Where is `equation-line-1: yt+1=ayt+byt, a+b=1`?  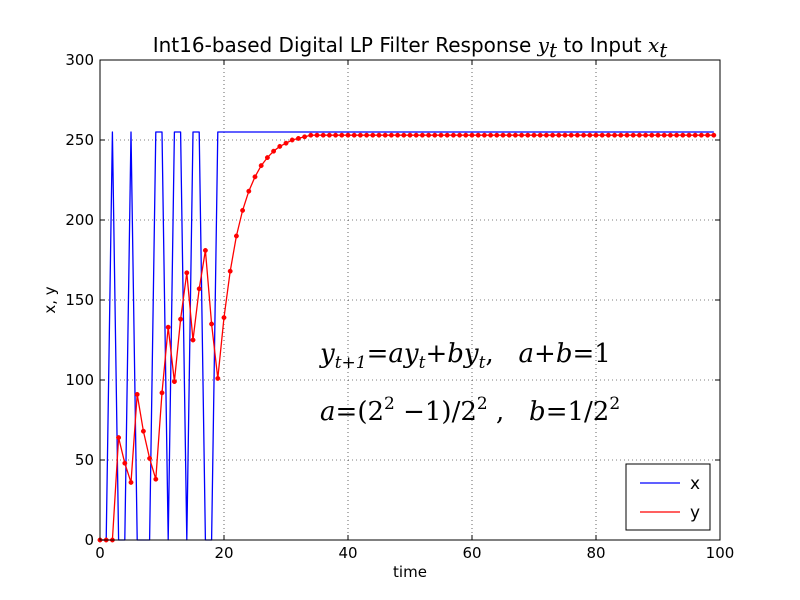
equation-line-1: yt+1=ayt+byt, a+b=1 is located at coordinates (465, 356).